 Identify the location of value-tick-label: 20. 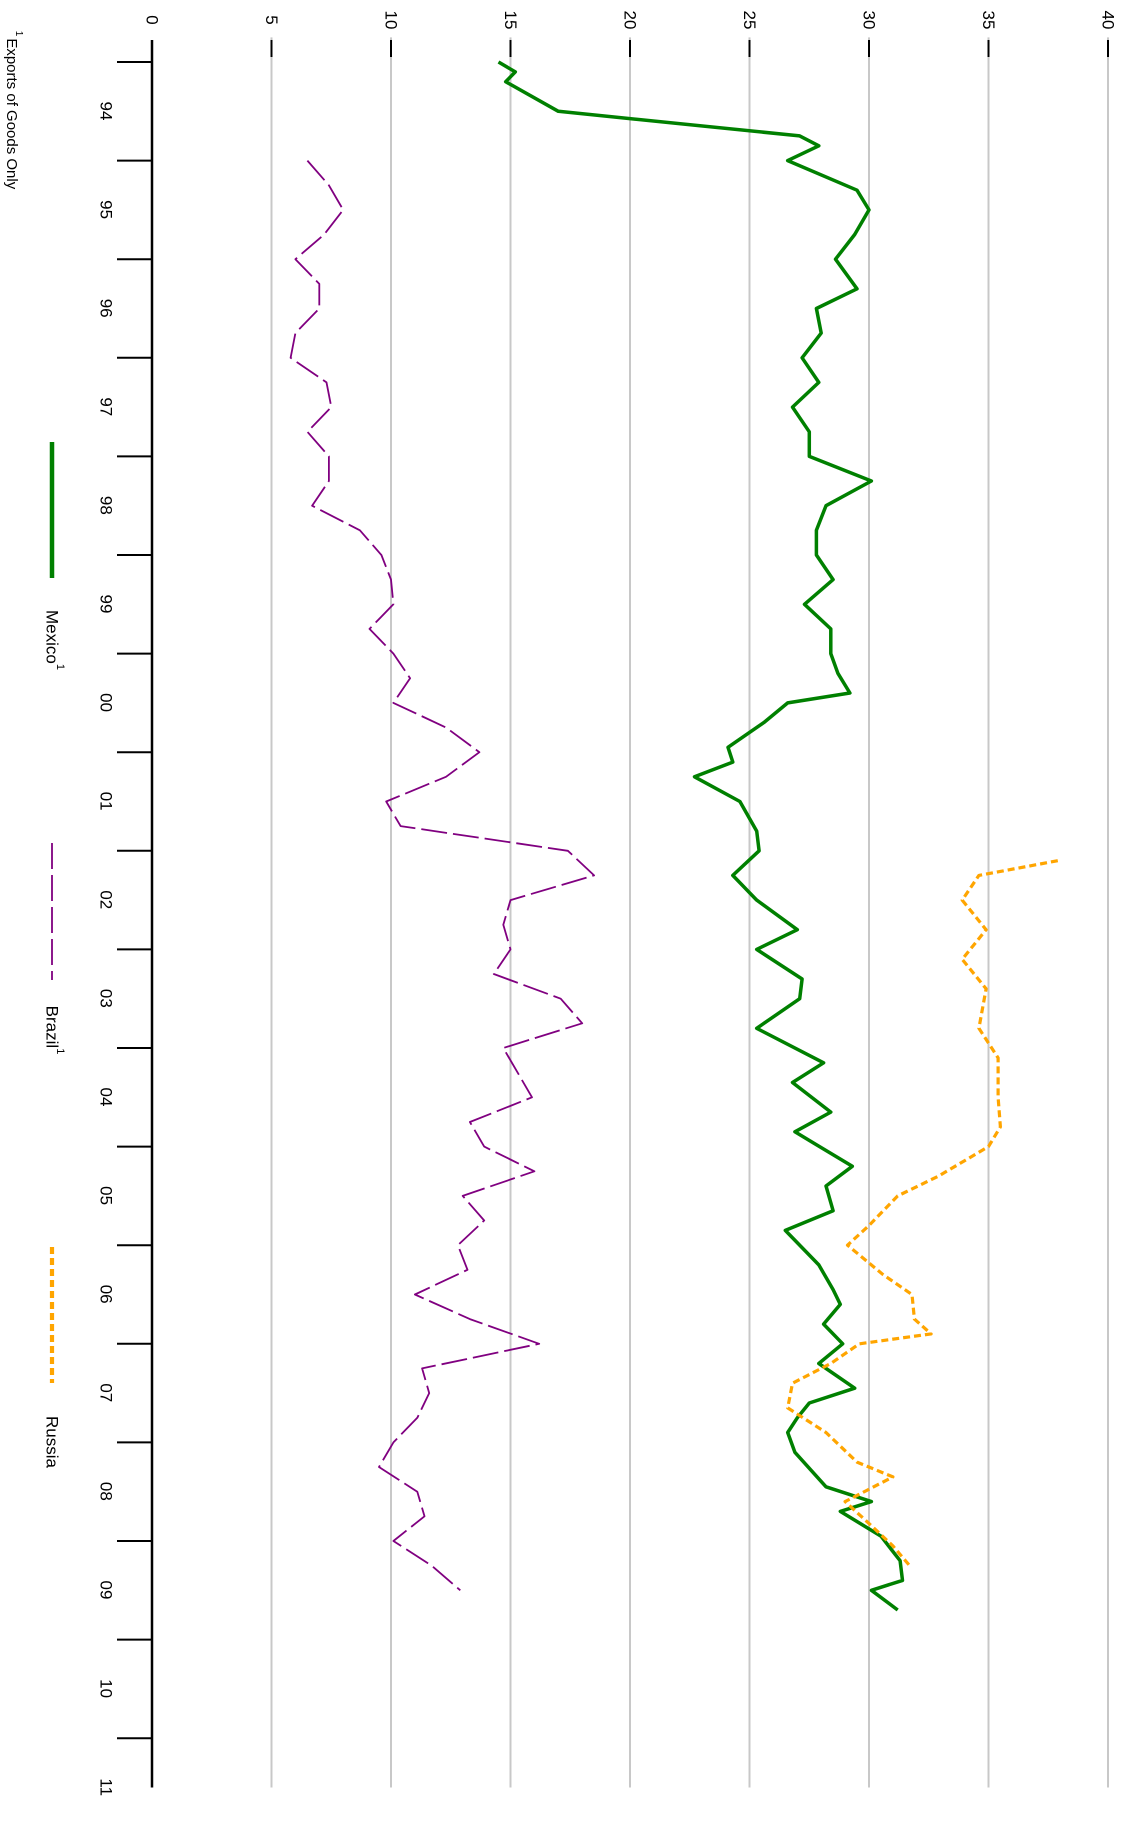
(630, 20).